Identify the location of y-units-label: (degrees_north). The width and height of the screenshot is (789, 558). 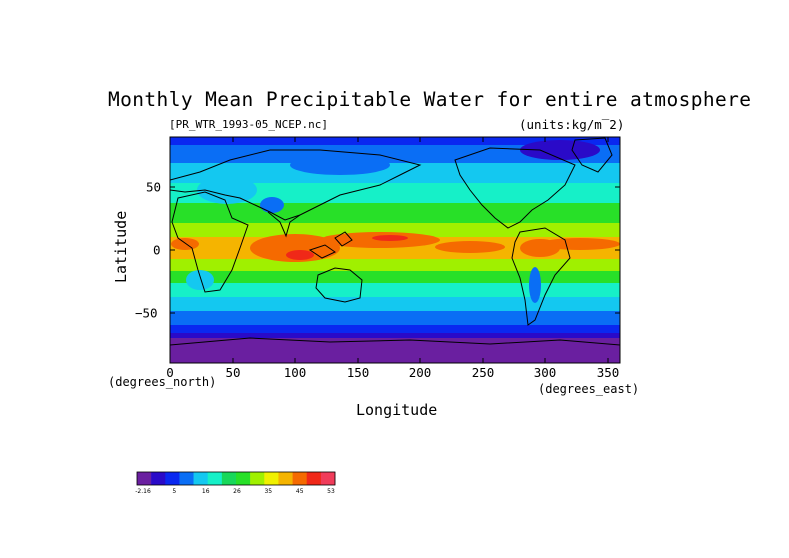
(162, 382).